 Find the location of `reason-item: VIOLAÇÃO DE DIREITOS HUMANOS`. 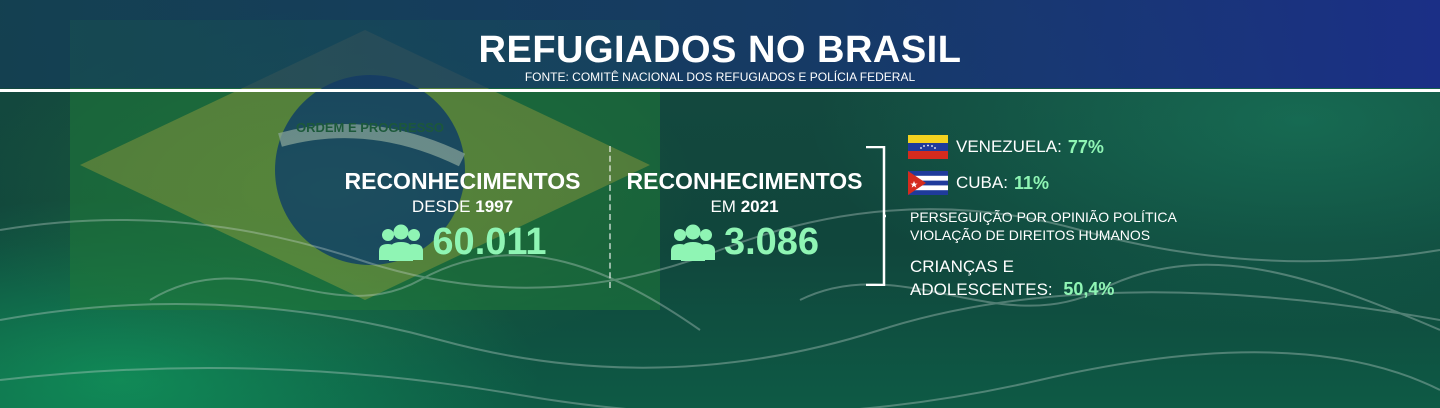

reason-item: VIOLAÇÃO DE DIREITOS HUMANOS is located at coordinates (1030, 235).